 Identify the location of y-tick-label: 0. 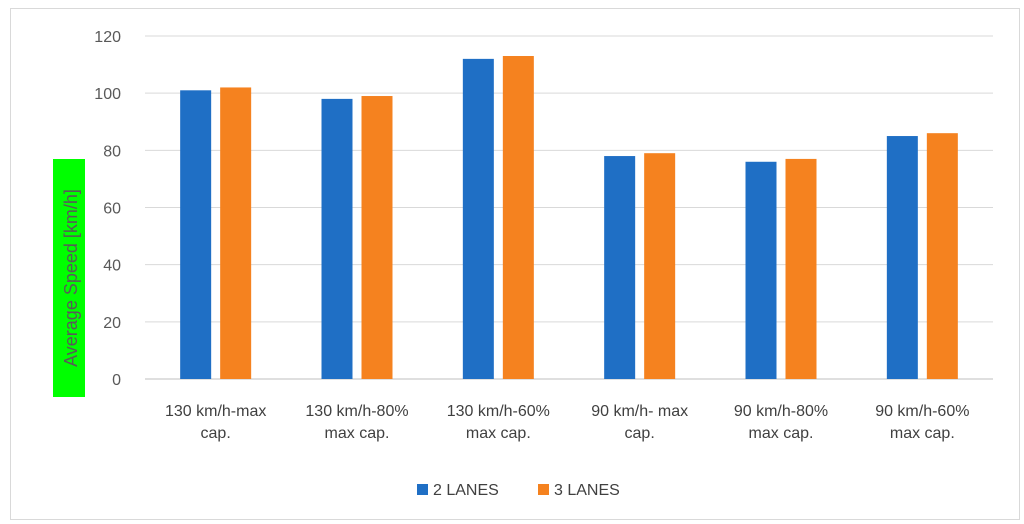
(116, 380).